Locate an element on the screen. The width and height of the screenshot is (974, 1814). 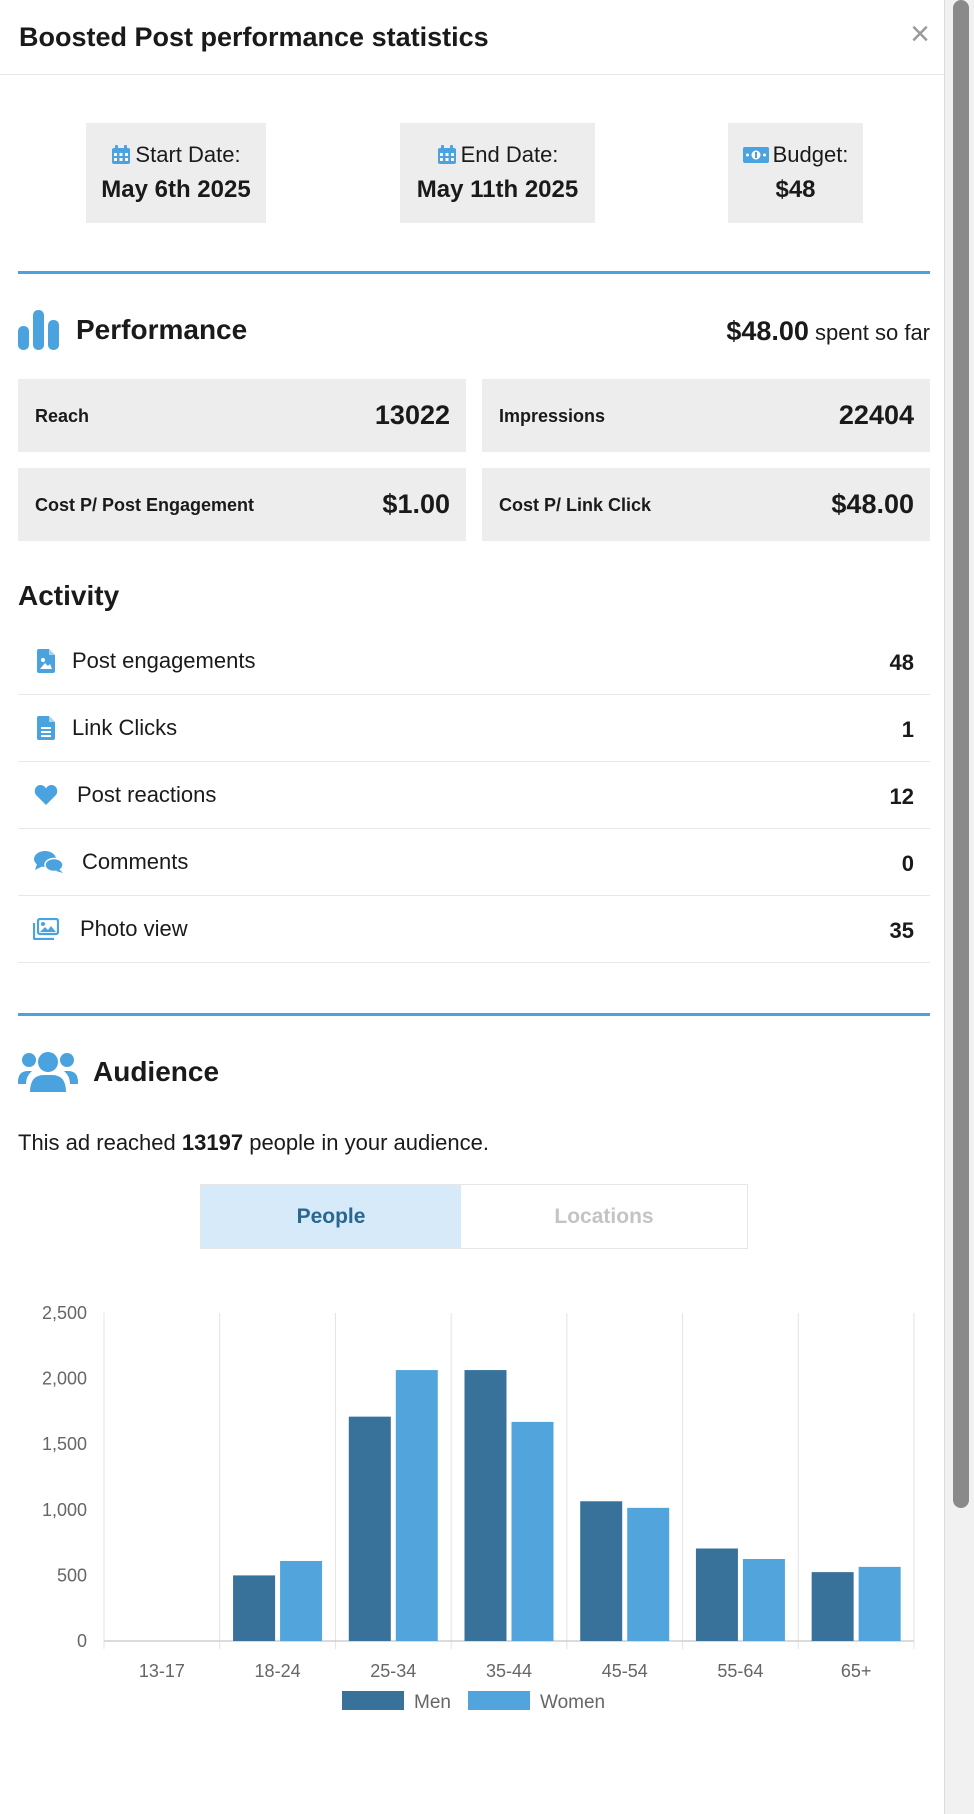
money-icon is located at coordinates (755, 155).